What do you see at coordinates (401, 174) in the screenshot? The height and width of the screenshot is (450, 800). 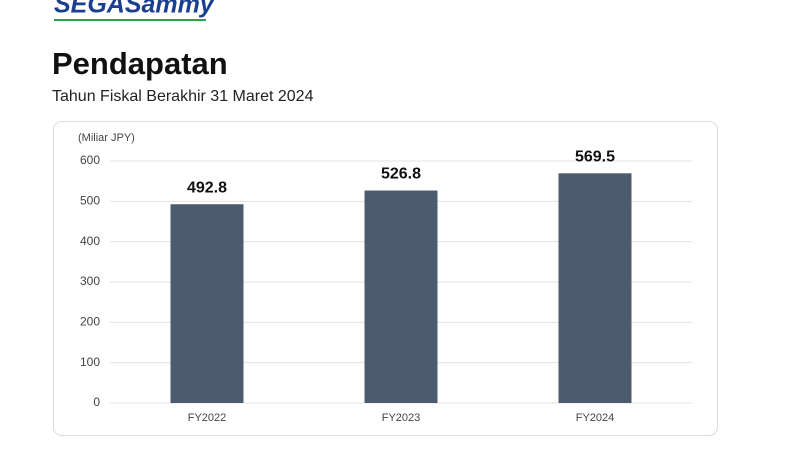 I see `value-label: 526.8` at bounding box center [401, 174].